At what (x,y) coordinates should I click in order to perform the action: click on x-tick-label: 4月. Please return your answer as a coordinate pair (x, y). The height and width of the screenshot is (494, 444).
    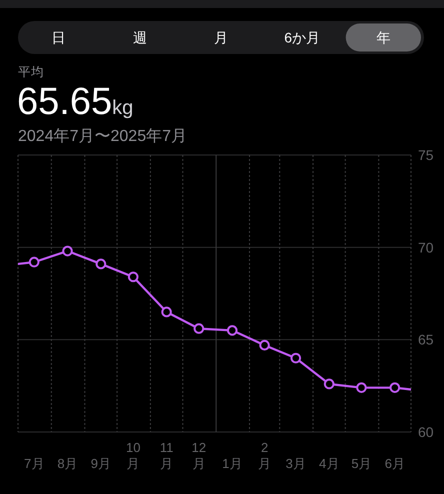
    Looking at the image, I should click on (329, 463).